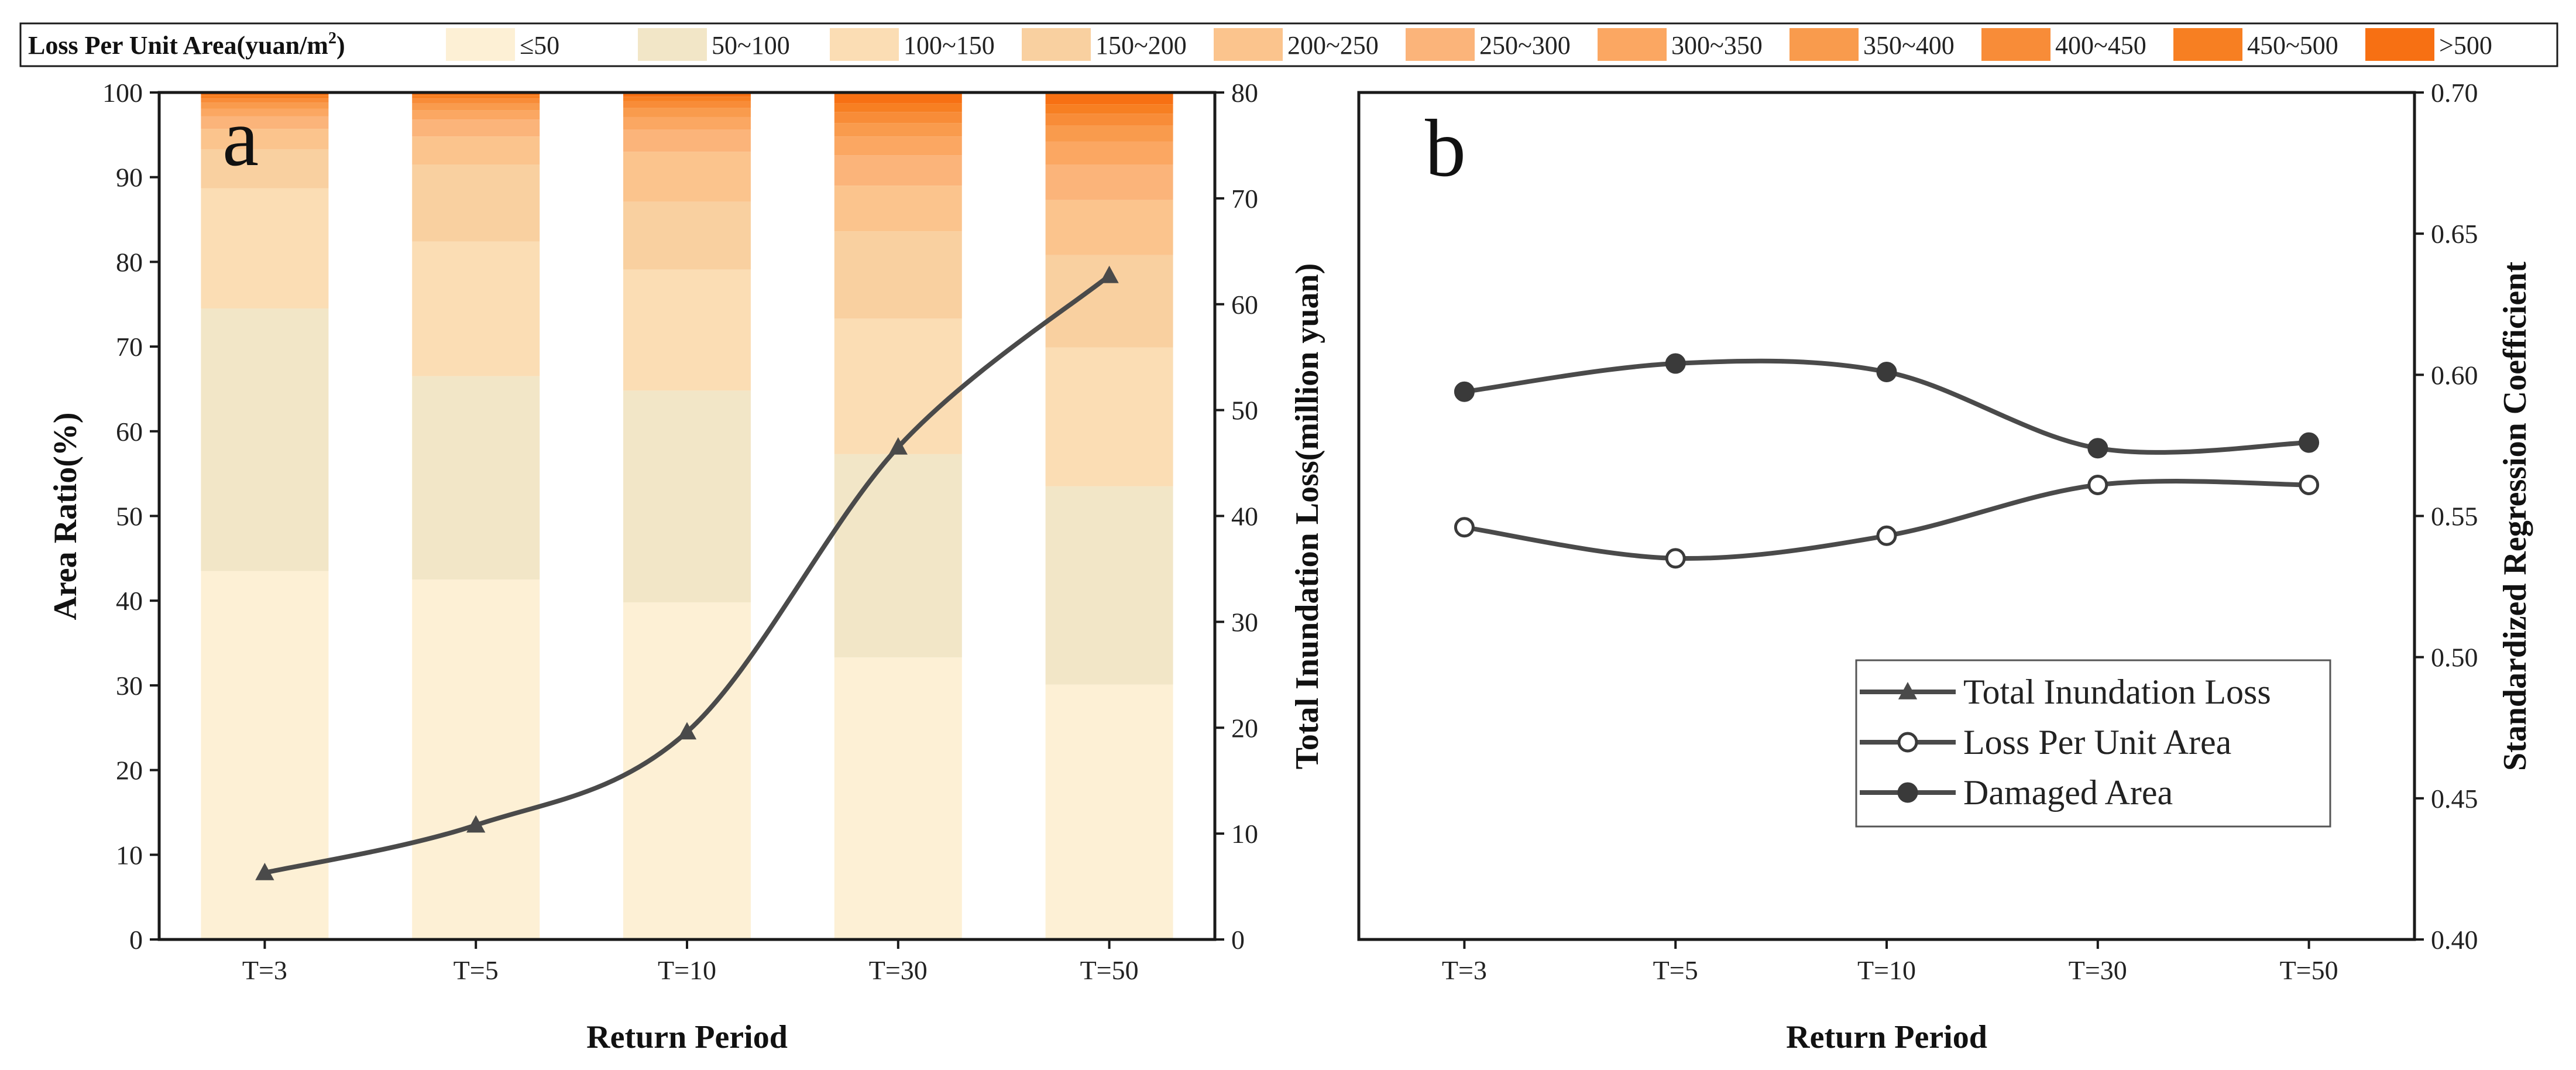  Describe the element at coordinates (687, 236) in the screenshot. I see `bar-segment-T=10-3` at that location.